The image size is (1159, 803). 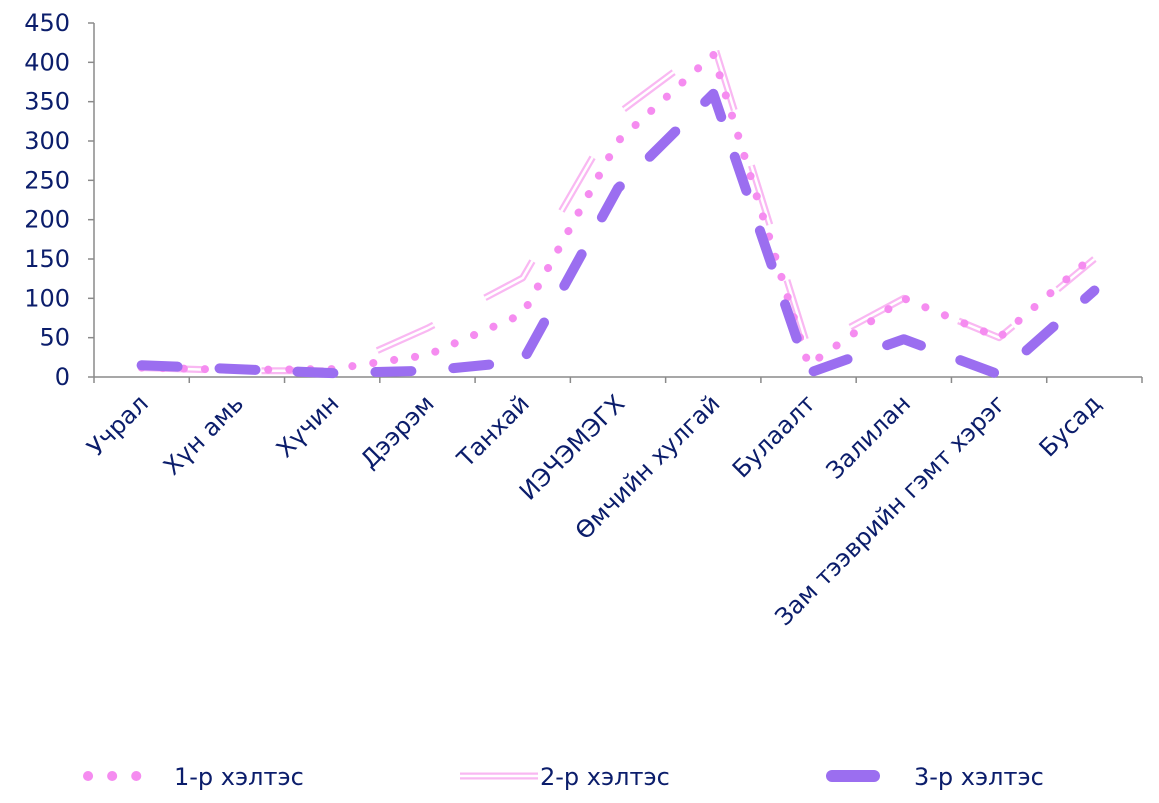 What do you see at coordinates (47, 298) in the screenshot?
I see `y-tick-label: 100` at bounding box center [47, 298].